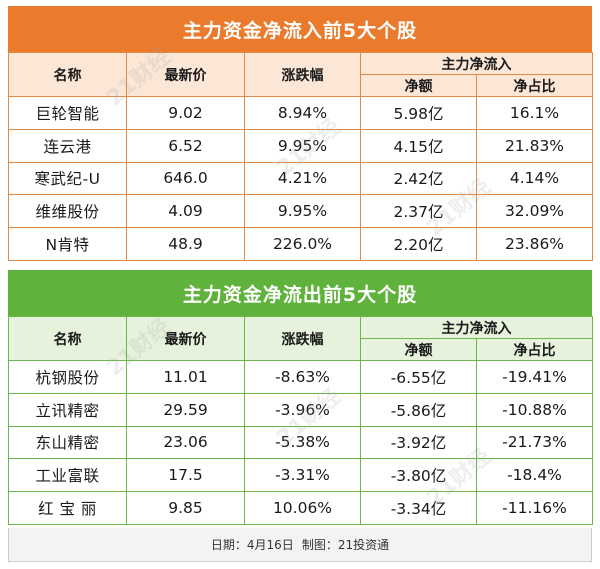 The height and width of the screenshot is (569, 600). I want to click on stock-price: 17.5, so click(185, 475).